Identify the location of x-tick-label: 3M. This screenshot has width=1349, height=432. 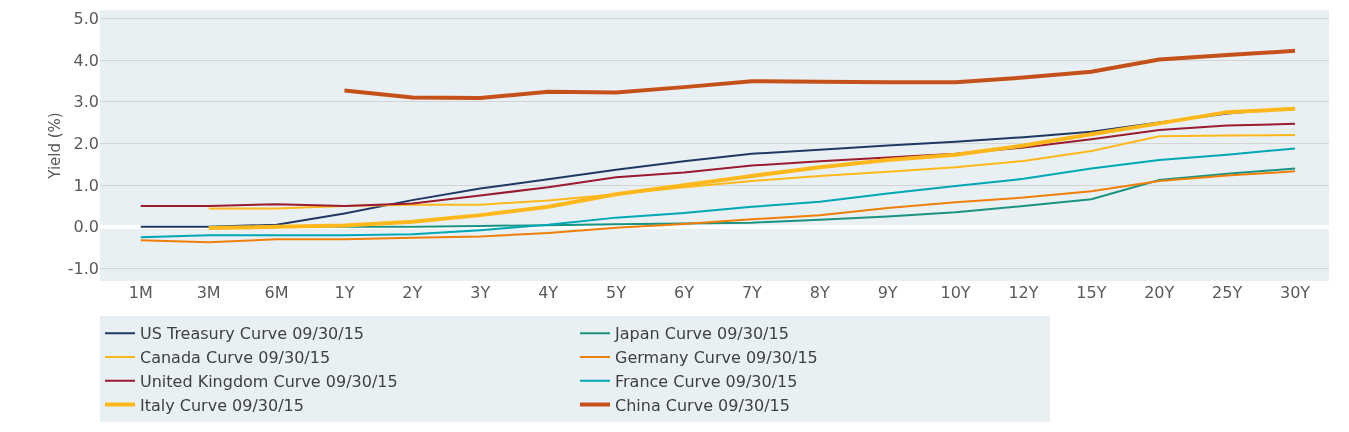
(208, 292).